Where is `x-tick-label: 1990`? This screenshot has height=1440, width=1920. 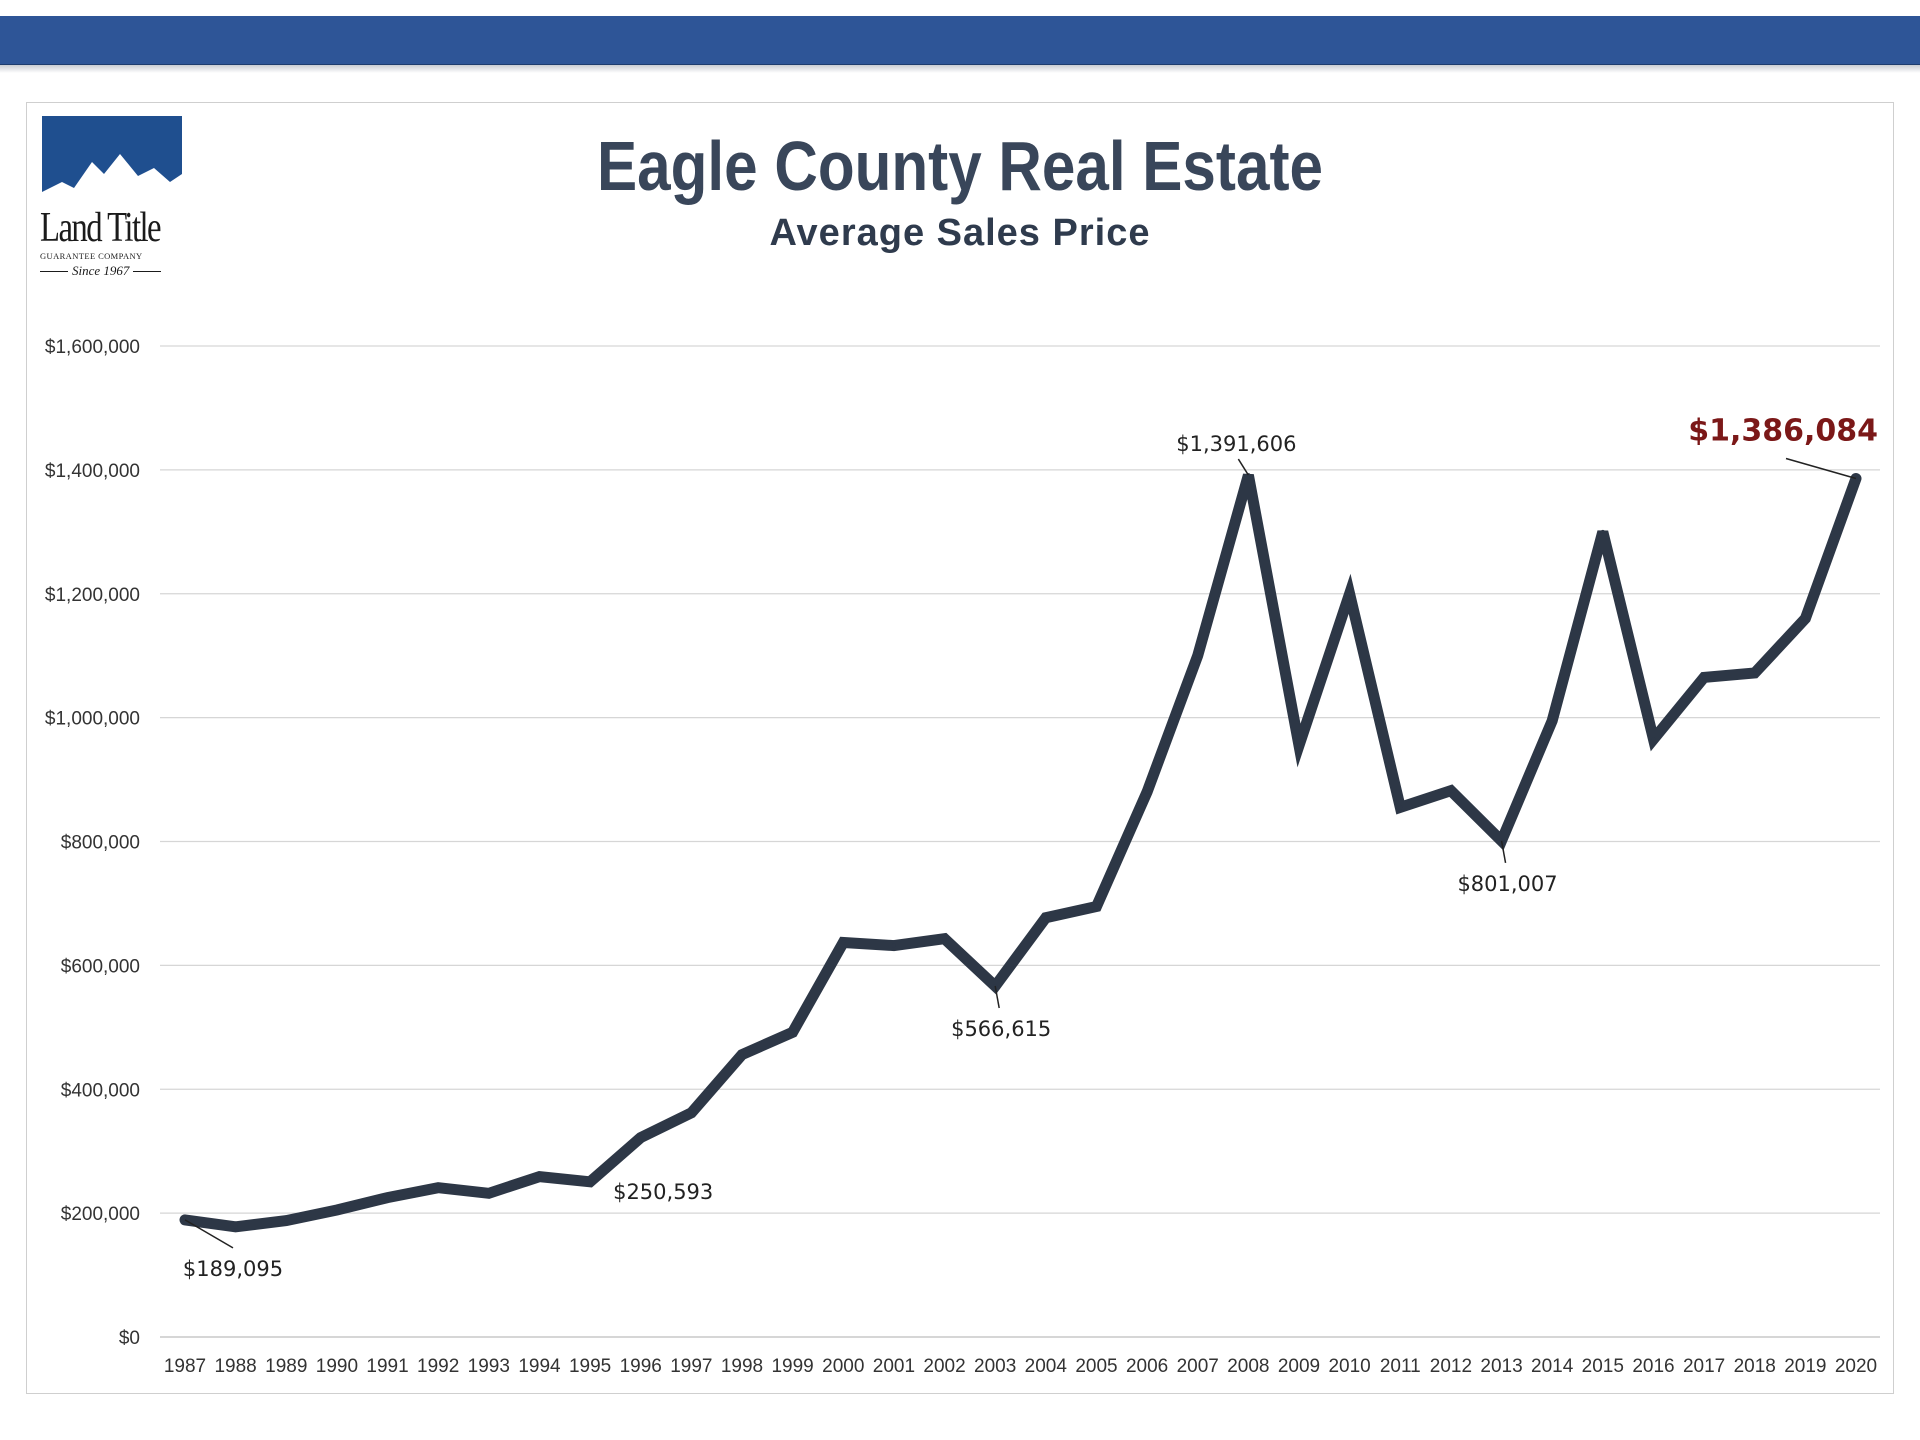 x-tick-label: 1990 is located at coordinates (337, 1366).